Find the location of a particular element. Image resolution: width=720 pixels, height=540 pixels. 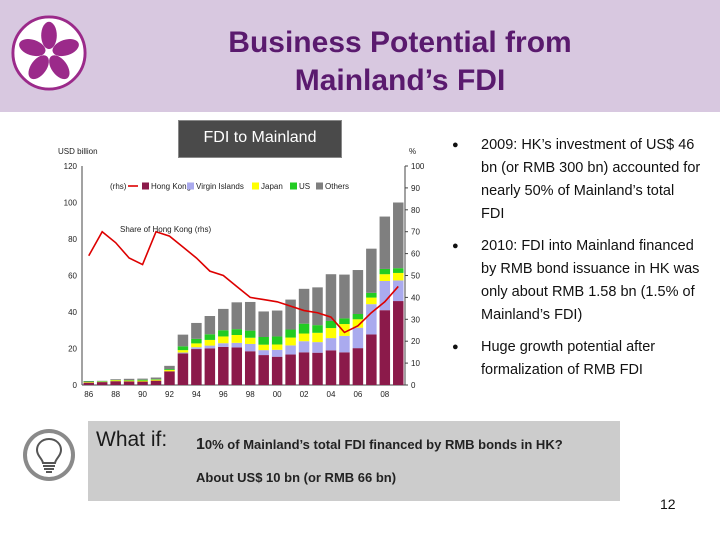

y-tick-label: 100 is located at coordinates (71, 203).